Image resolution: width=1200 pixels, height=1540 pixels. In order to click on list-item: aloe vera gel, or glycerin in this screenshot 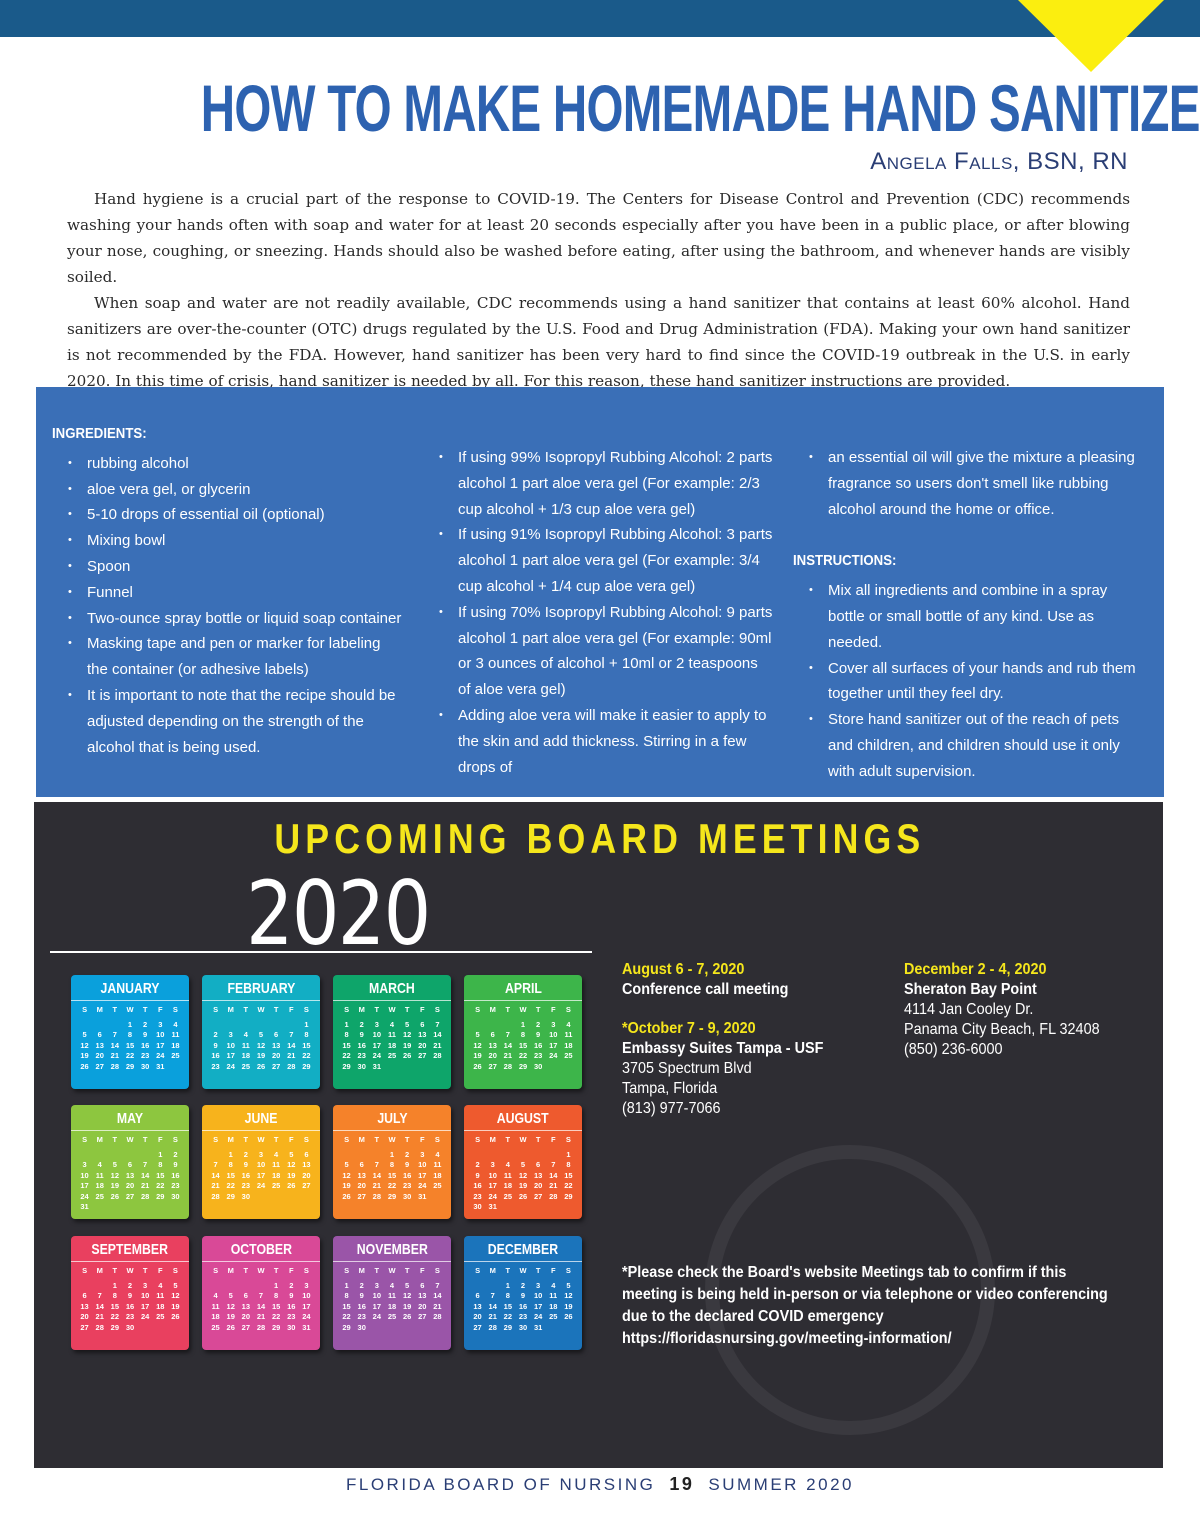, I will do `click(227, 490)`.